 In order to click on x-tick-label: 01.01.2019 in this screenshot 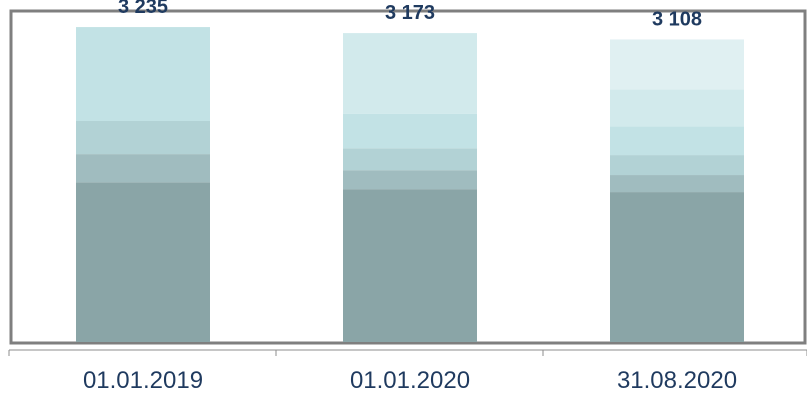, I will do `click(143, 380)`.